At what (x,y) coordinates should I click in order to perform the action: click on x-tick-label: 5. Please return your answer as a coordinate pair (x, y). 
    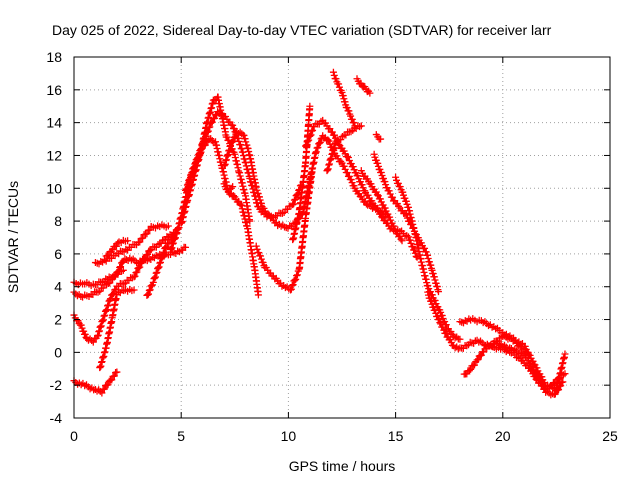
    Looking at the image, I should click on (181, 436).